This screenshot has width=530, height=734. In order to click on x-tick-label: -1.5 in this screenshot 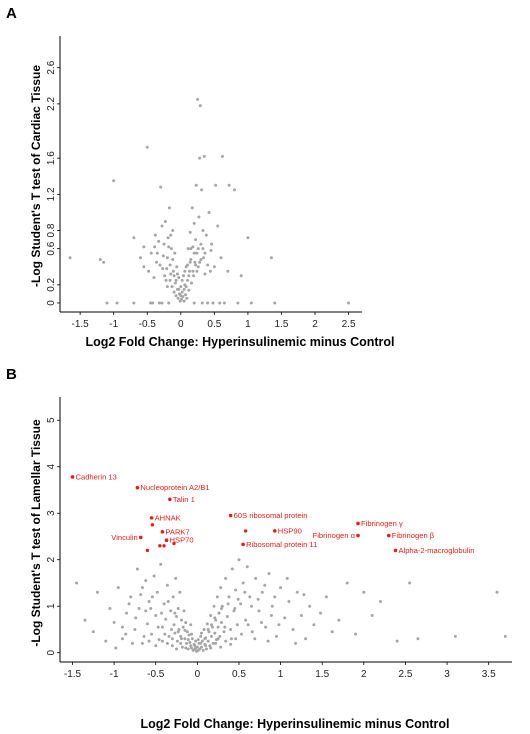, I will do `click(73, 674)`.